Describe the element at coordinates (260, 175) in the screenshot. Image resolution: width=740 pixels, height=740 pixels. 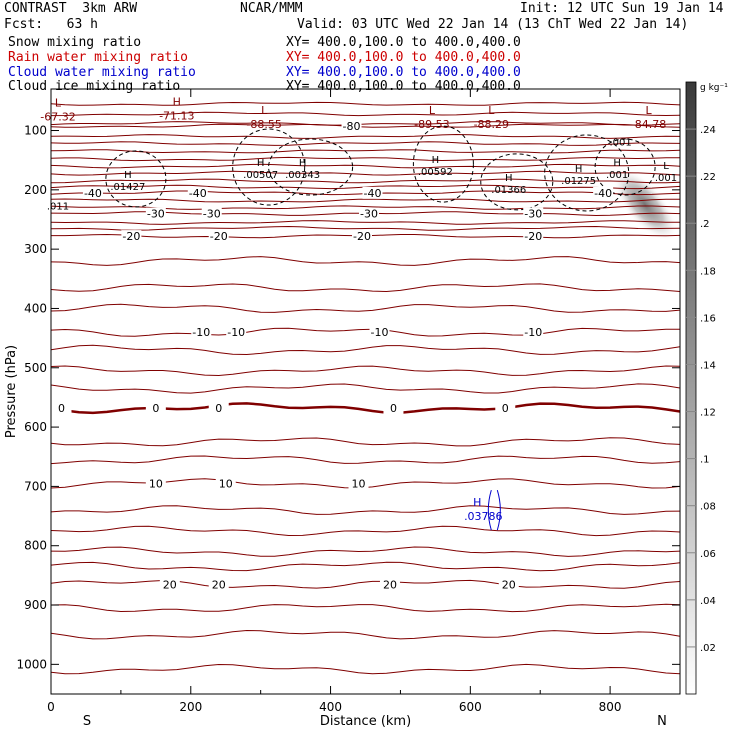
I see `ice-value: .00507` at that location.